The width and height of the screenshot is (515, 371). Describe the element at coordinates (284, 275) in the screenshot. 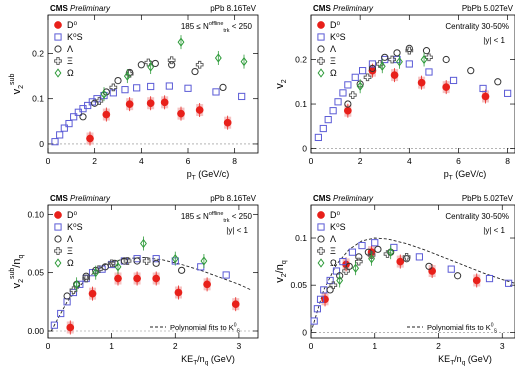

I see `ylabel-sub: 2` at that location.